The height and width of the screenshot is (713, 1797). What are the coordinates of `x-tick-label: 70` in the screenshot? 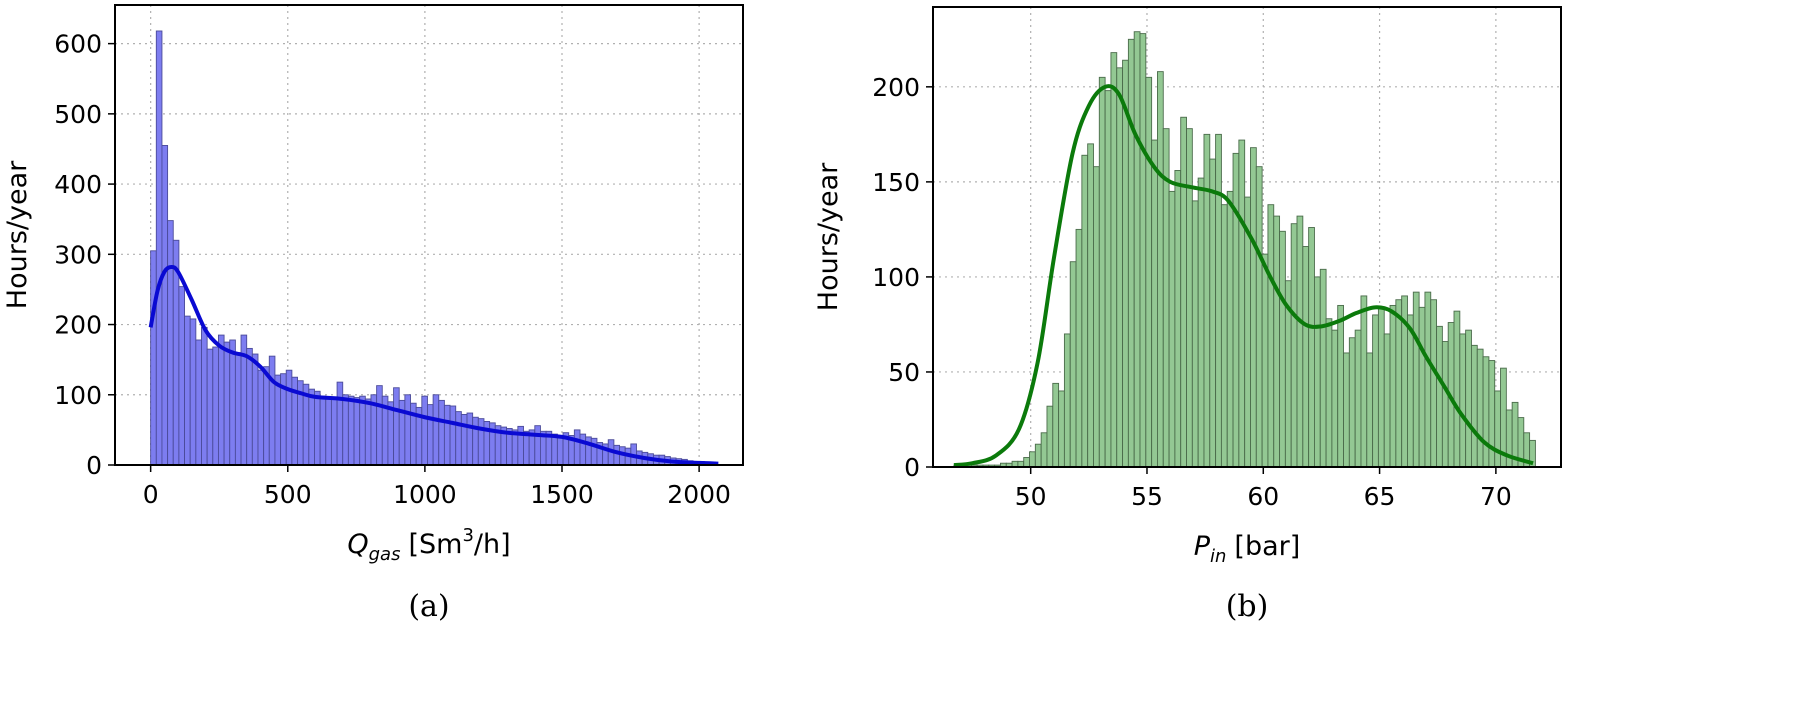 It's located at (1496, 496).